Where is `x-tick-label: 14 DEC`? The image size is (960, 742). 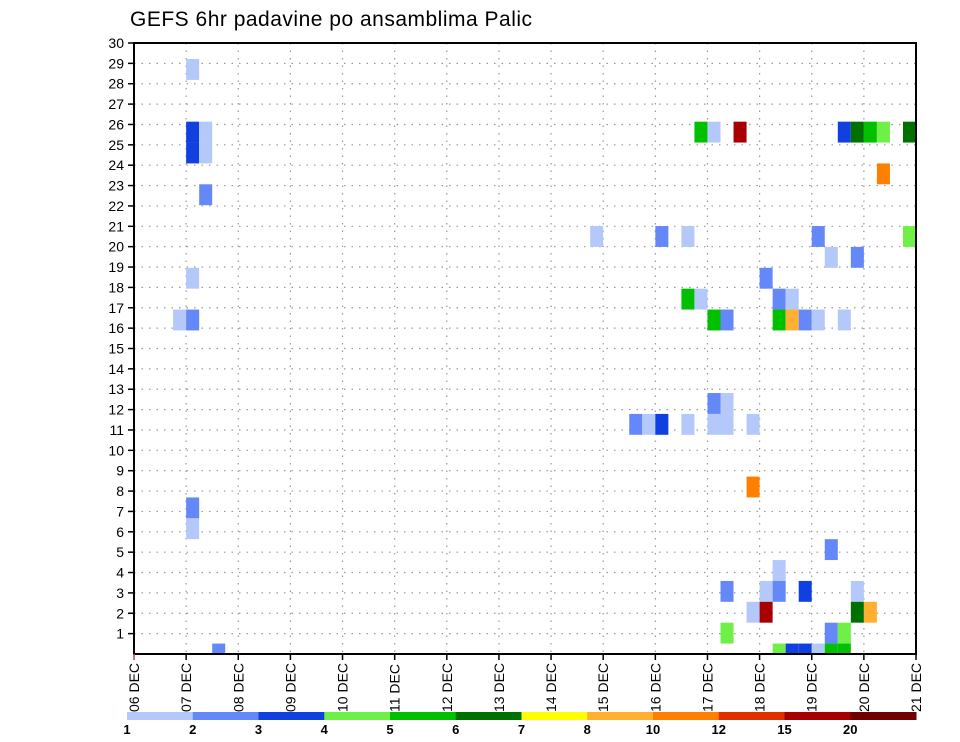 x-tick-label: 14 DEC is located at coordinates (551, 687).